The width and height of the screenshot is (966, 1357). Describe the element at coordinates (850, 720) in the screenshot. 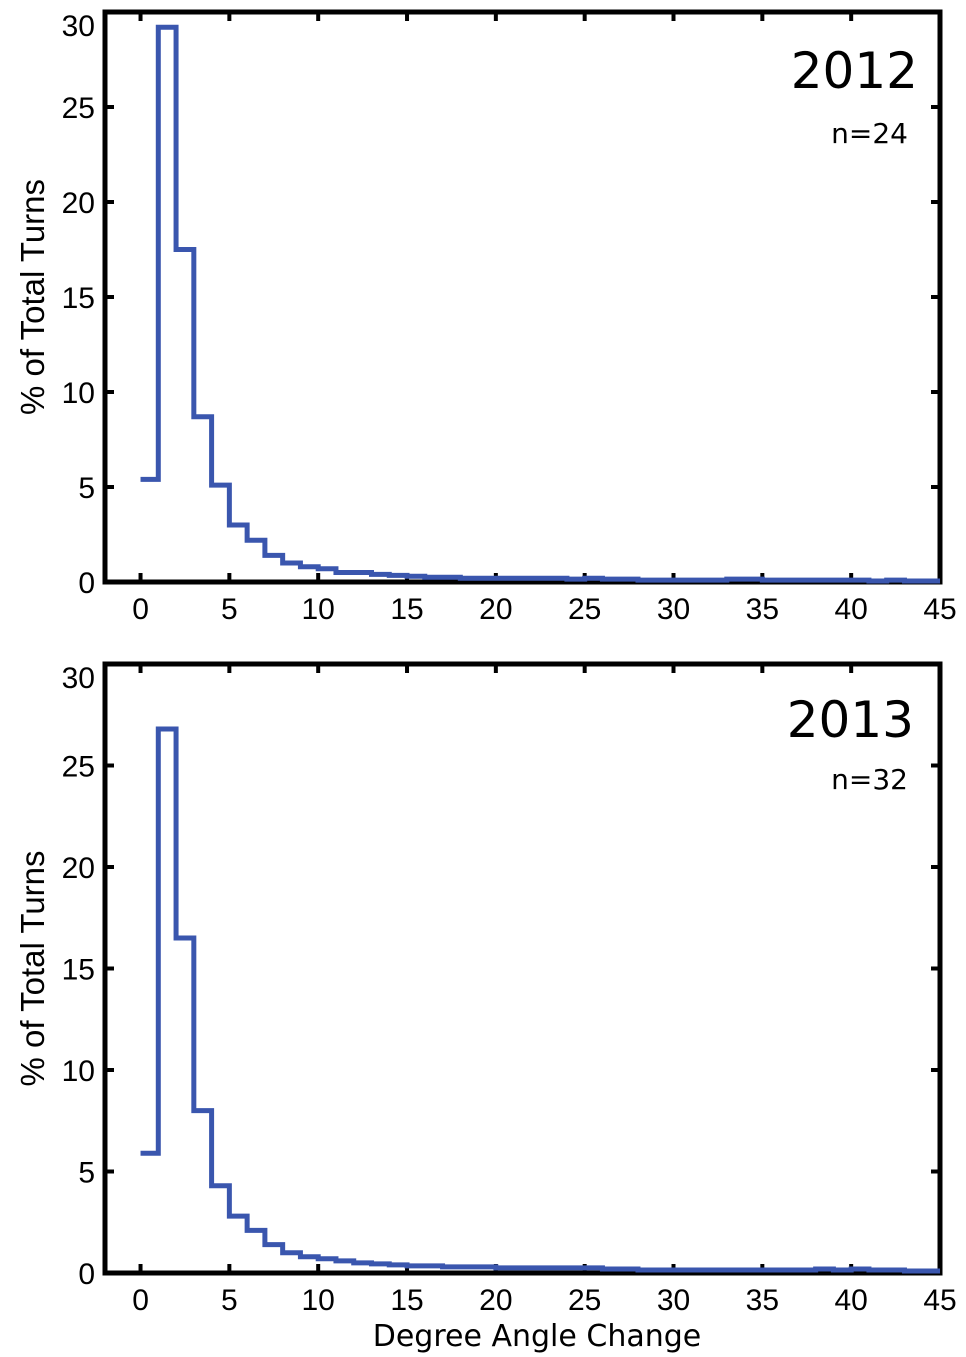

I see `year-annotation: 2013` at that location.